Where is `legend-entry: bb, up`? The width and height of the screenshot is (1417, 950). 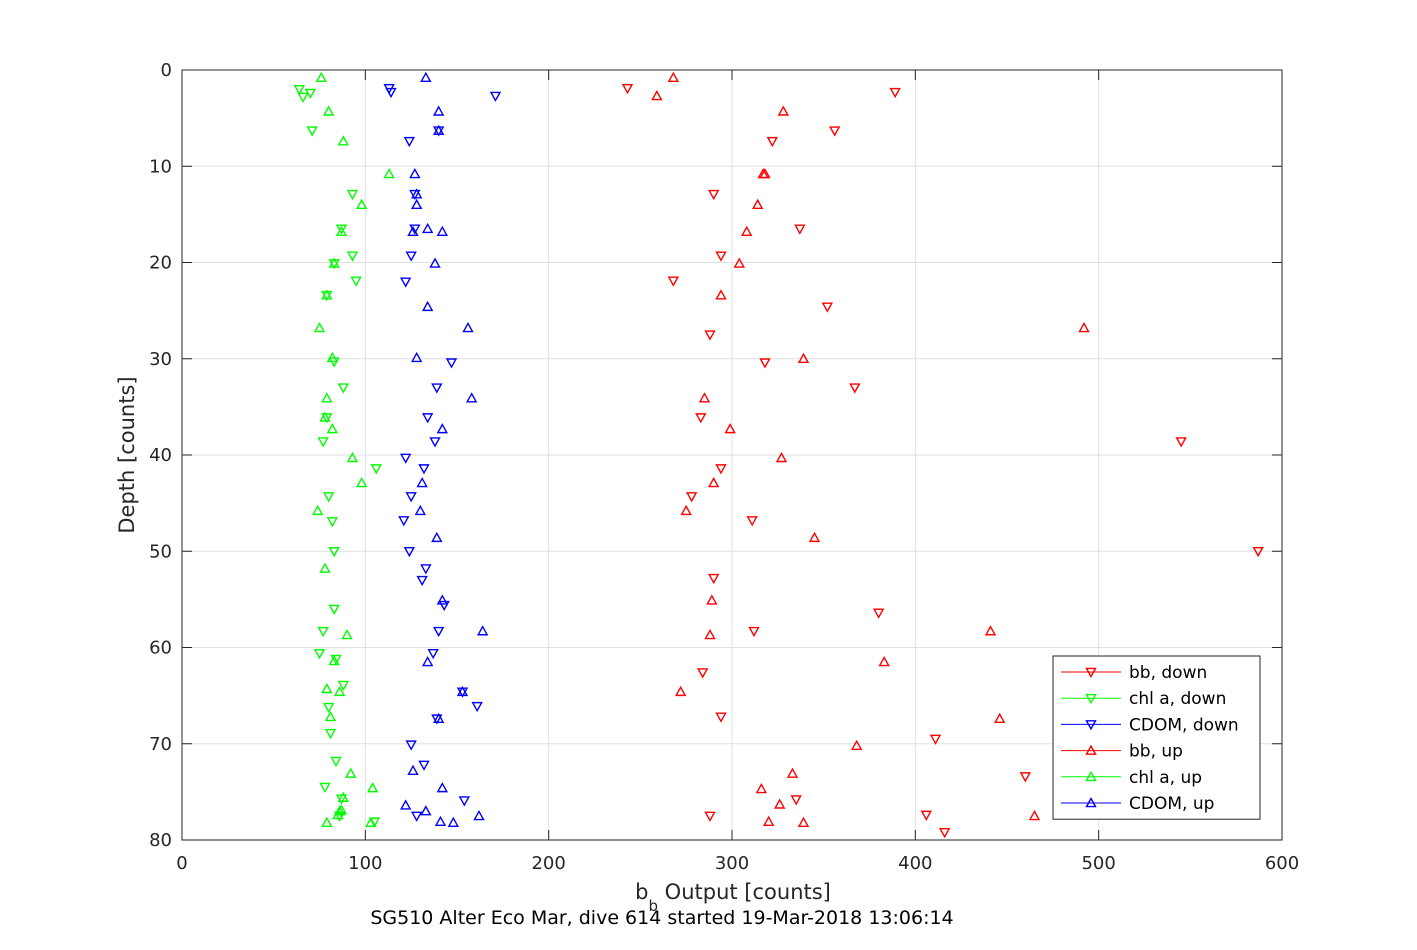 legend-entry: bb, up is located at coordinates (1122, 752).